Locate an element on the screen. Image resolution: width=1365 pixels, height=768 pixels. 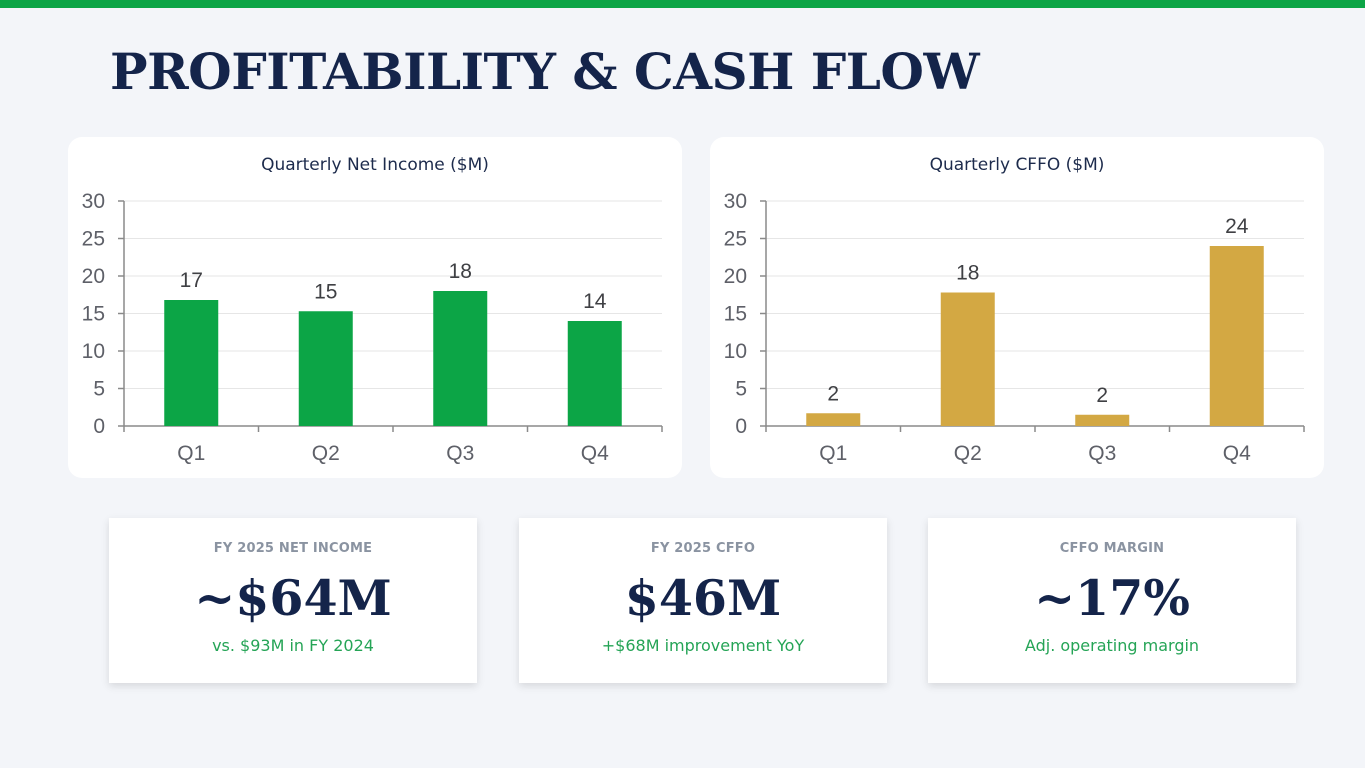
chart-title: Quarterly CFFO ($M) is located at coordinates (1017, 165).